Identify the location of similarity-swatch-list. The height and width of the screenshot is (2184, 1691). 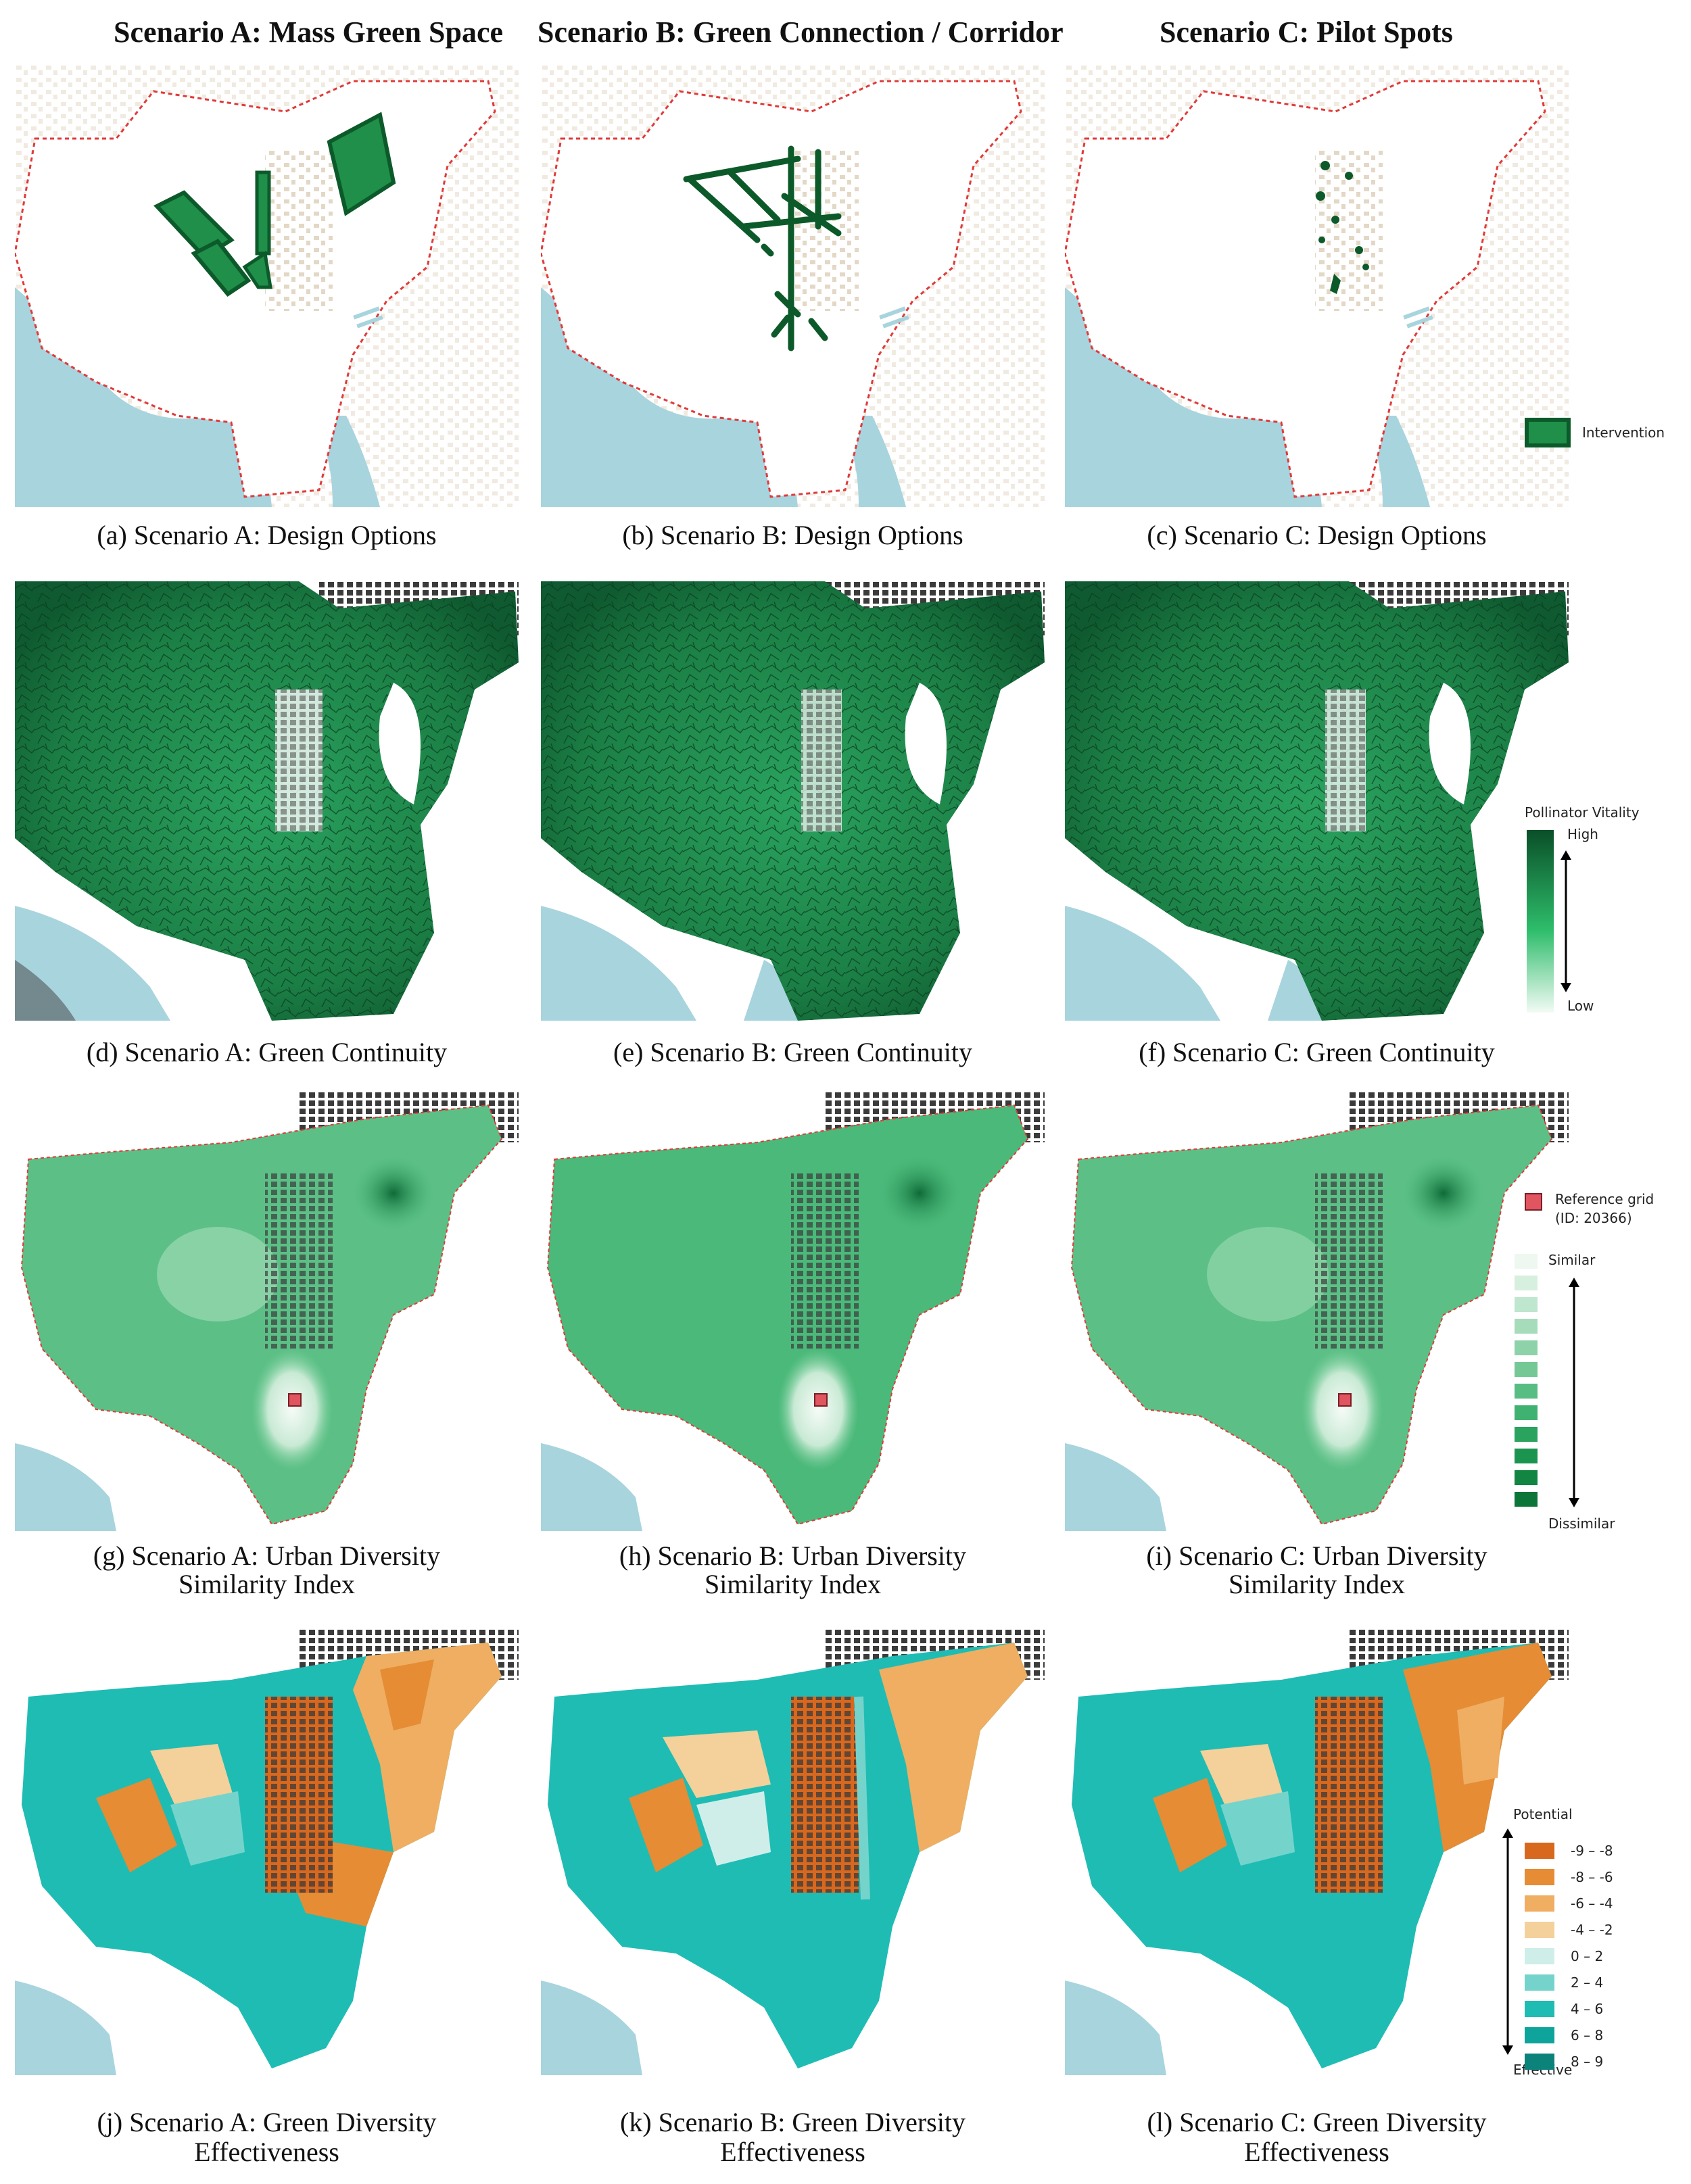
(1528, 1383).